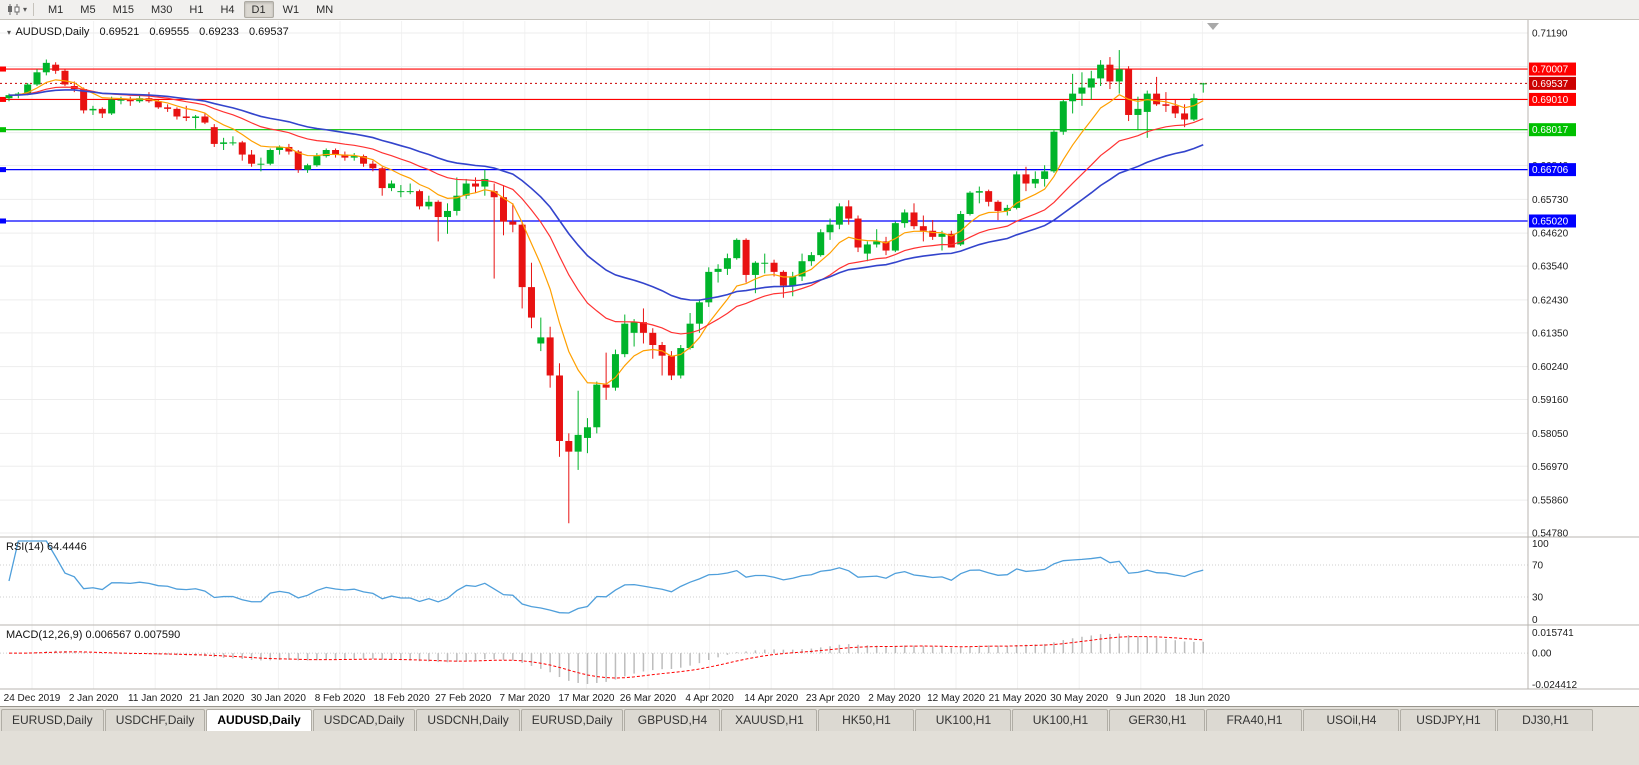 Image resolution: width=1639 pixels, height=765 pixels. What do you see at coordinates (56, 10) in the screenshot?
I see `timeframe-button-m1: M1` at bounding box center [56, 10].